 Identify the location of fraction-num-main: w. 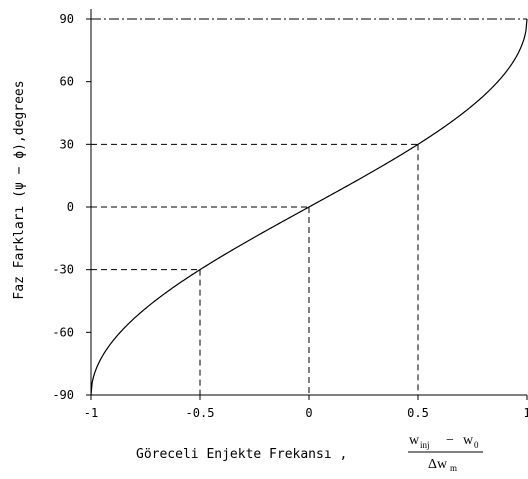
(414, 440).